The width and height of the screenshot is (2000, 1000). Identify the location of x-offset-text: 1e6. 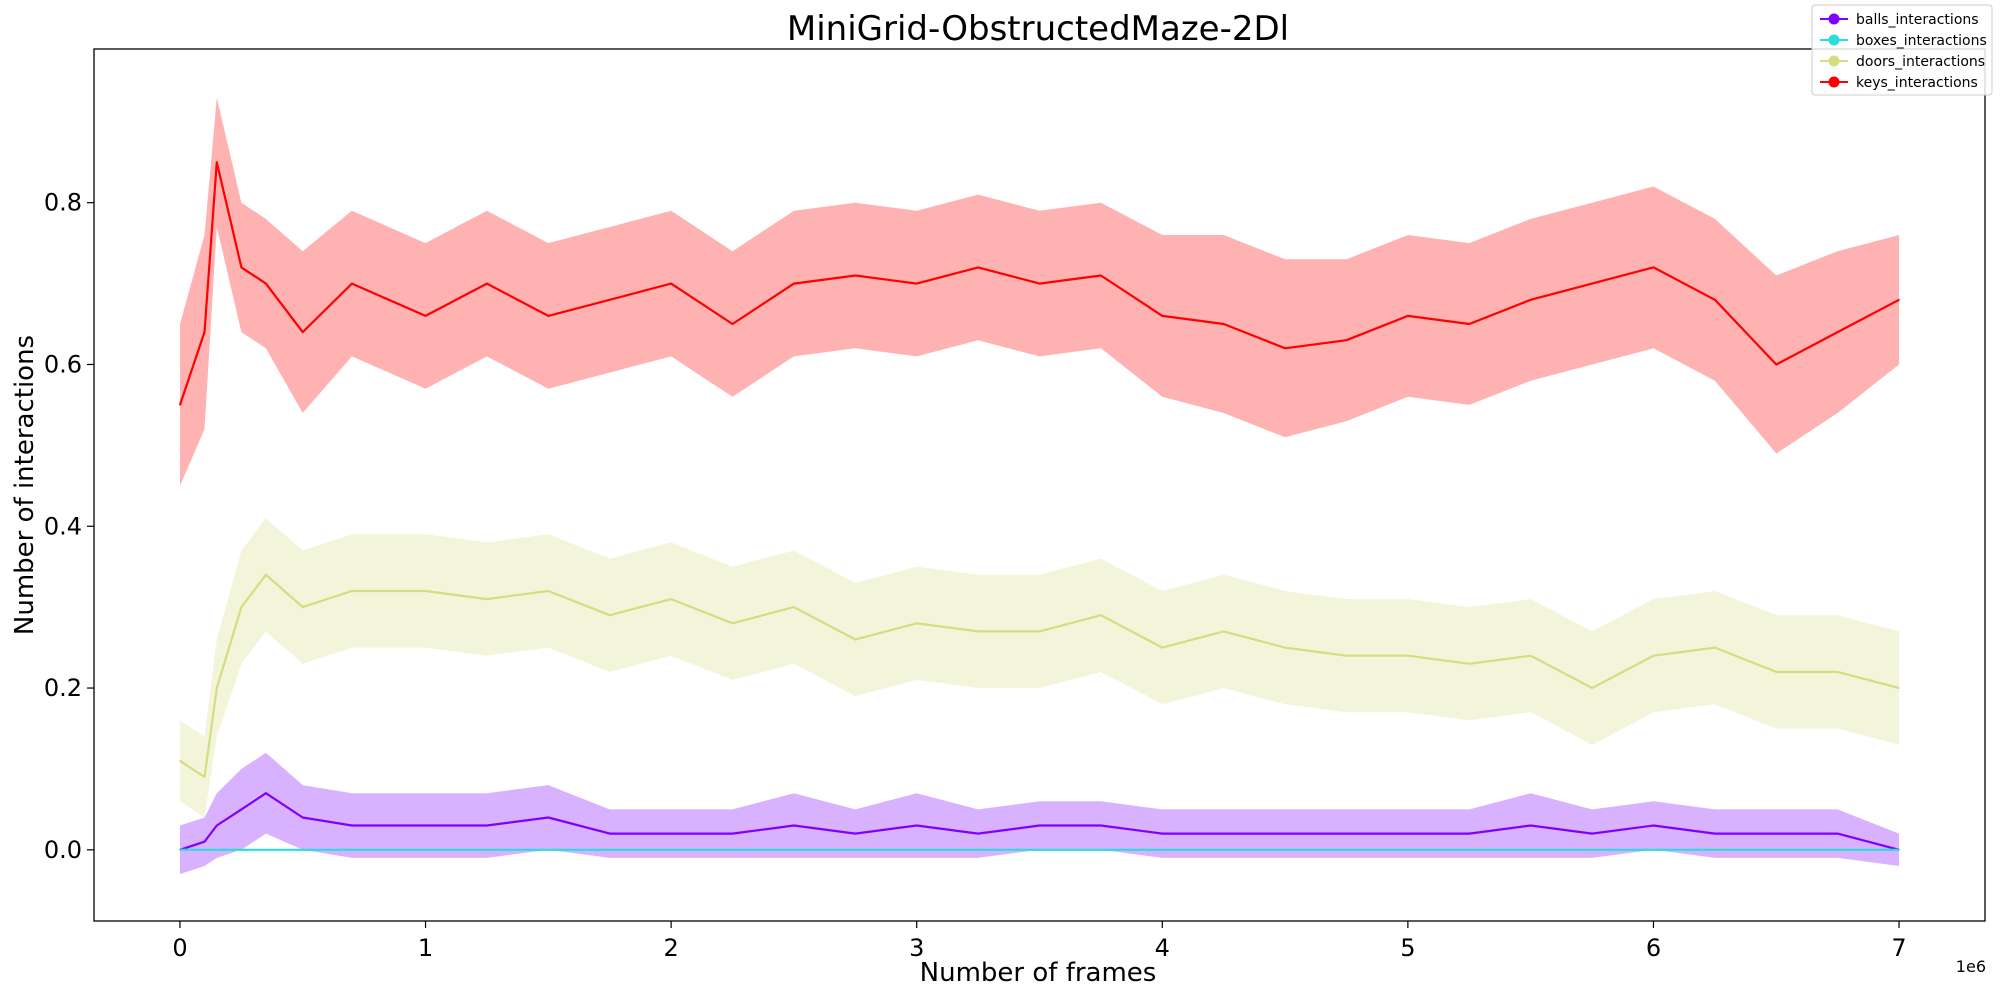
(1971, 966).